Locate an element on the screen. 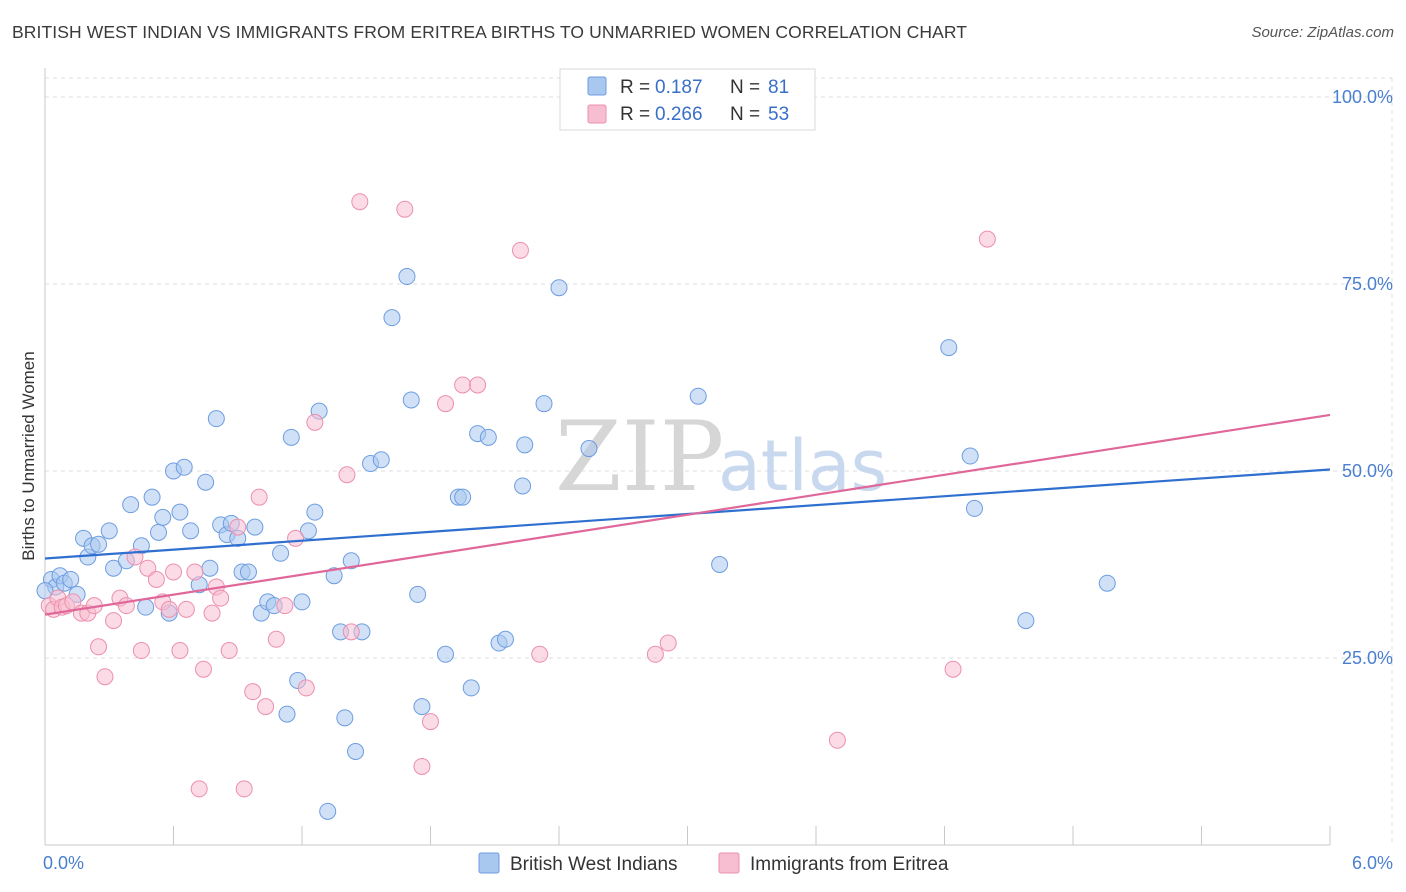 The height and width of the screenshot is (892, 1406). legend-r-value-1: 0.266 is located at coordinates (679, 114).